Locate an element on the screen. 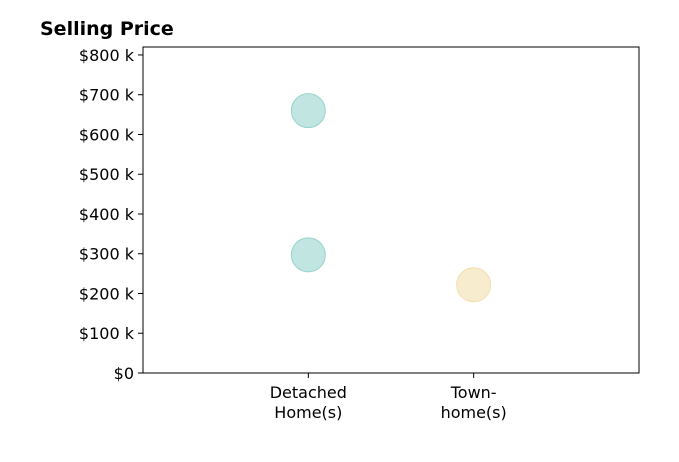 Image resolution: width=679 pixels, height=462 pixels. y-tick-label: $0 is located at coordinates (124, 373).